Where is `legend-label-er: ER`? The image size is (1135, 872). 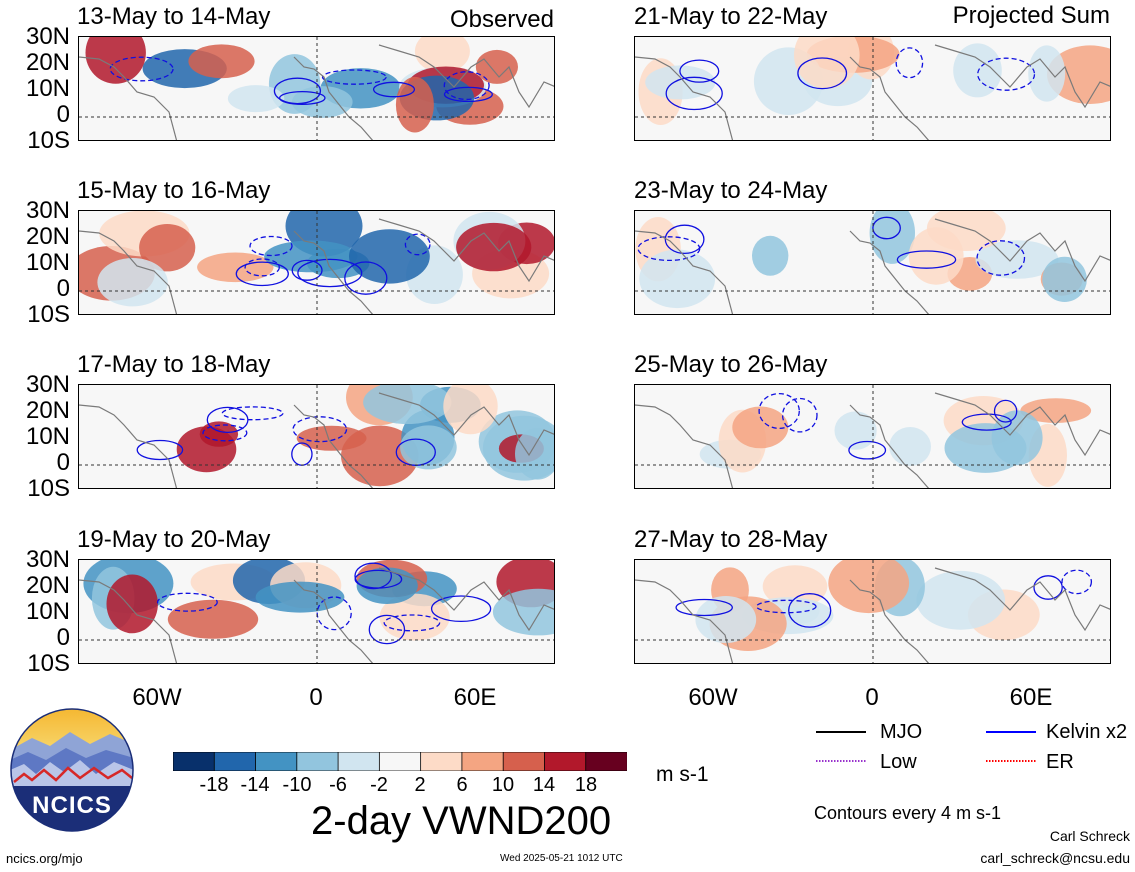 legend-label-er: ER is located at coordinates (1060, 762).